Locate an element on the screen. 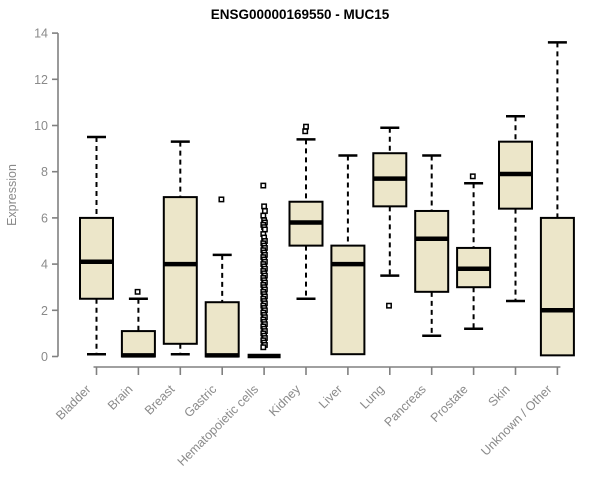  y-tick-label: 4 is located at coordinates (44, 265).